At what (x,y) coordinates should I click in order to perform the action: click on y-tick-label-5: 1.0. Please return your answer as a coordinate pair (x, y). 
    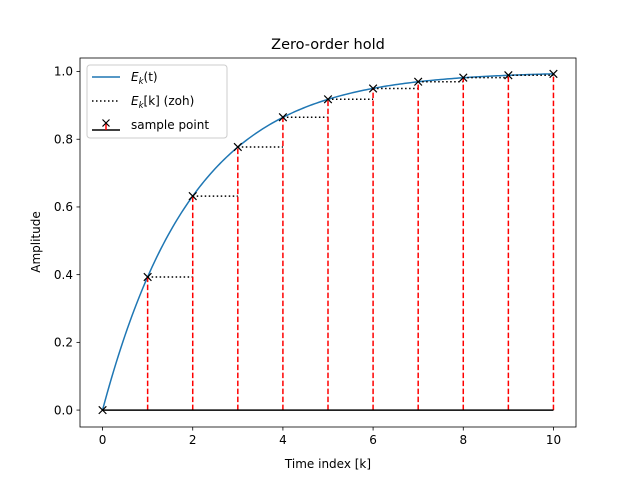
    Looking at the image, I should click on (63, 72).